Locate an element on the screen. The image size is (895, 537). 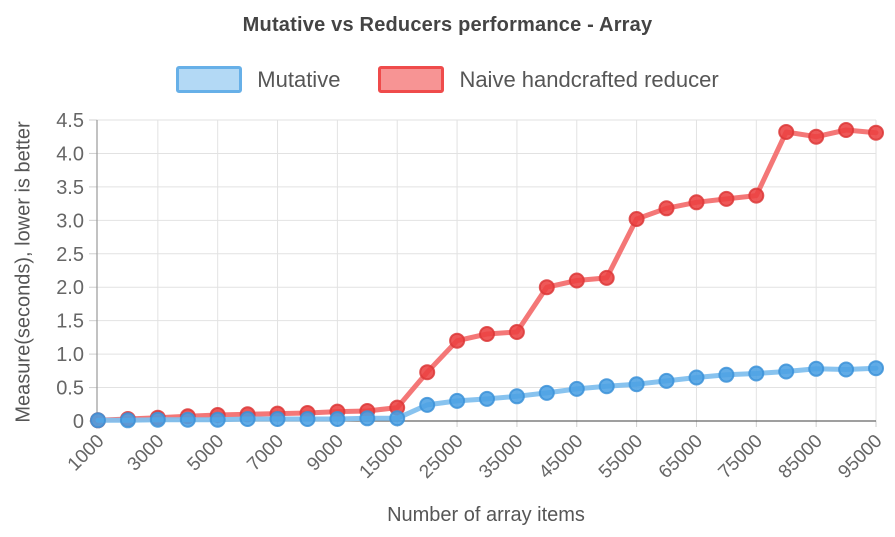
x-tick-label: 3000 is located at coordinates (146, 453).